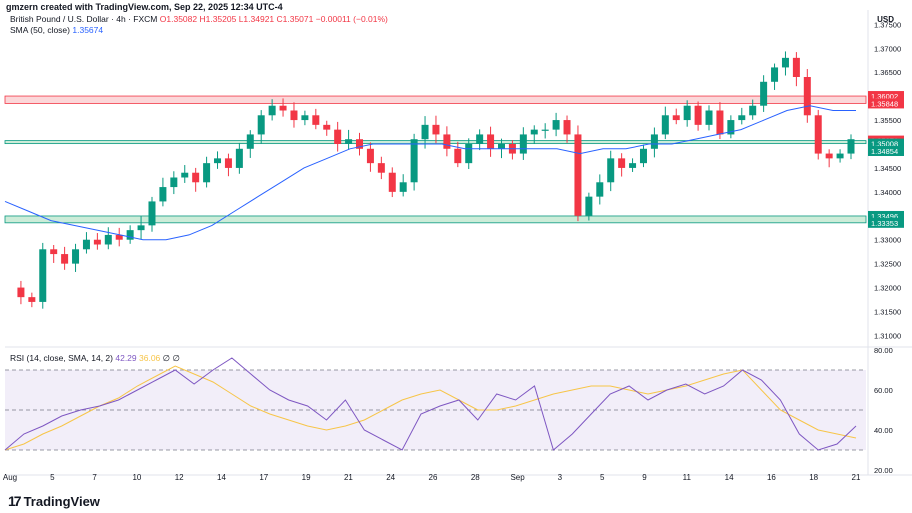 The height and width of the screenshot is (513, 912). Describe the element at coordinates (887, 120) in the screenshot. I see `price-tick-label: 1.35500` at that location.